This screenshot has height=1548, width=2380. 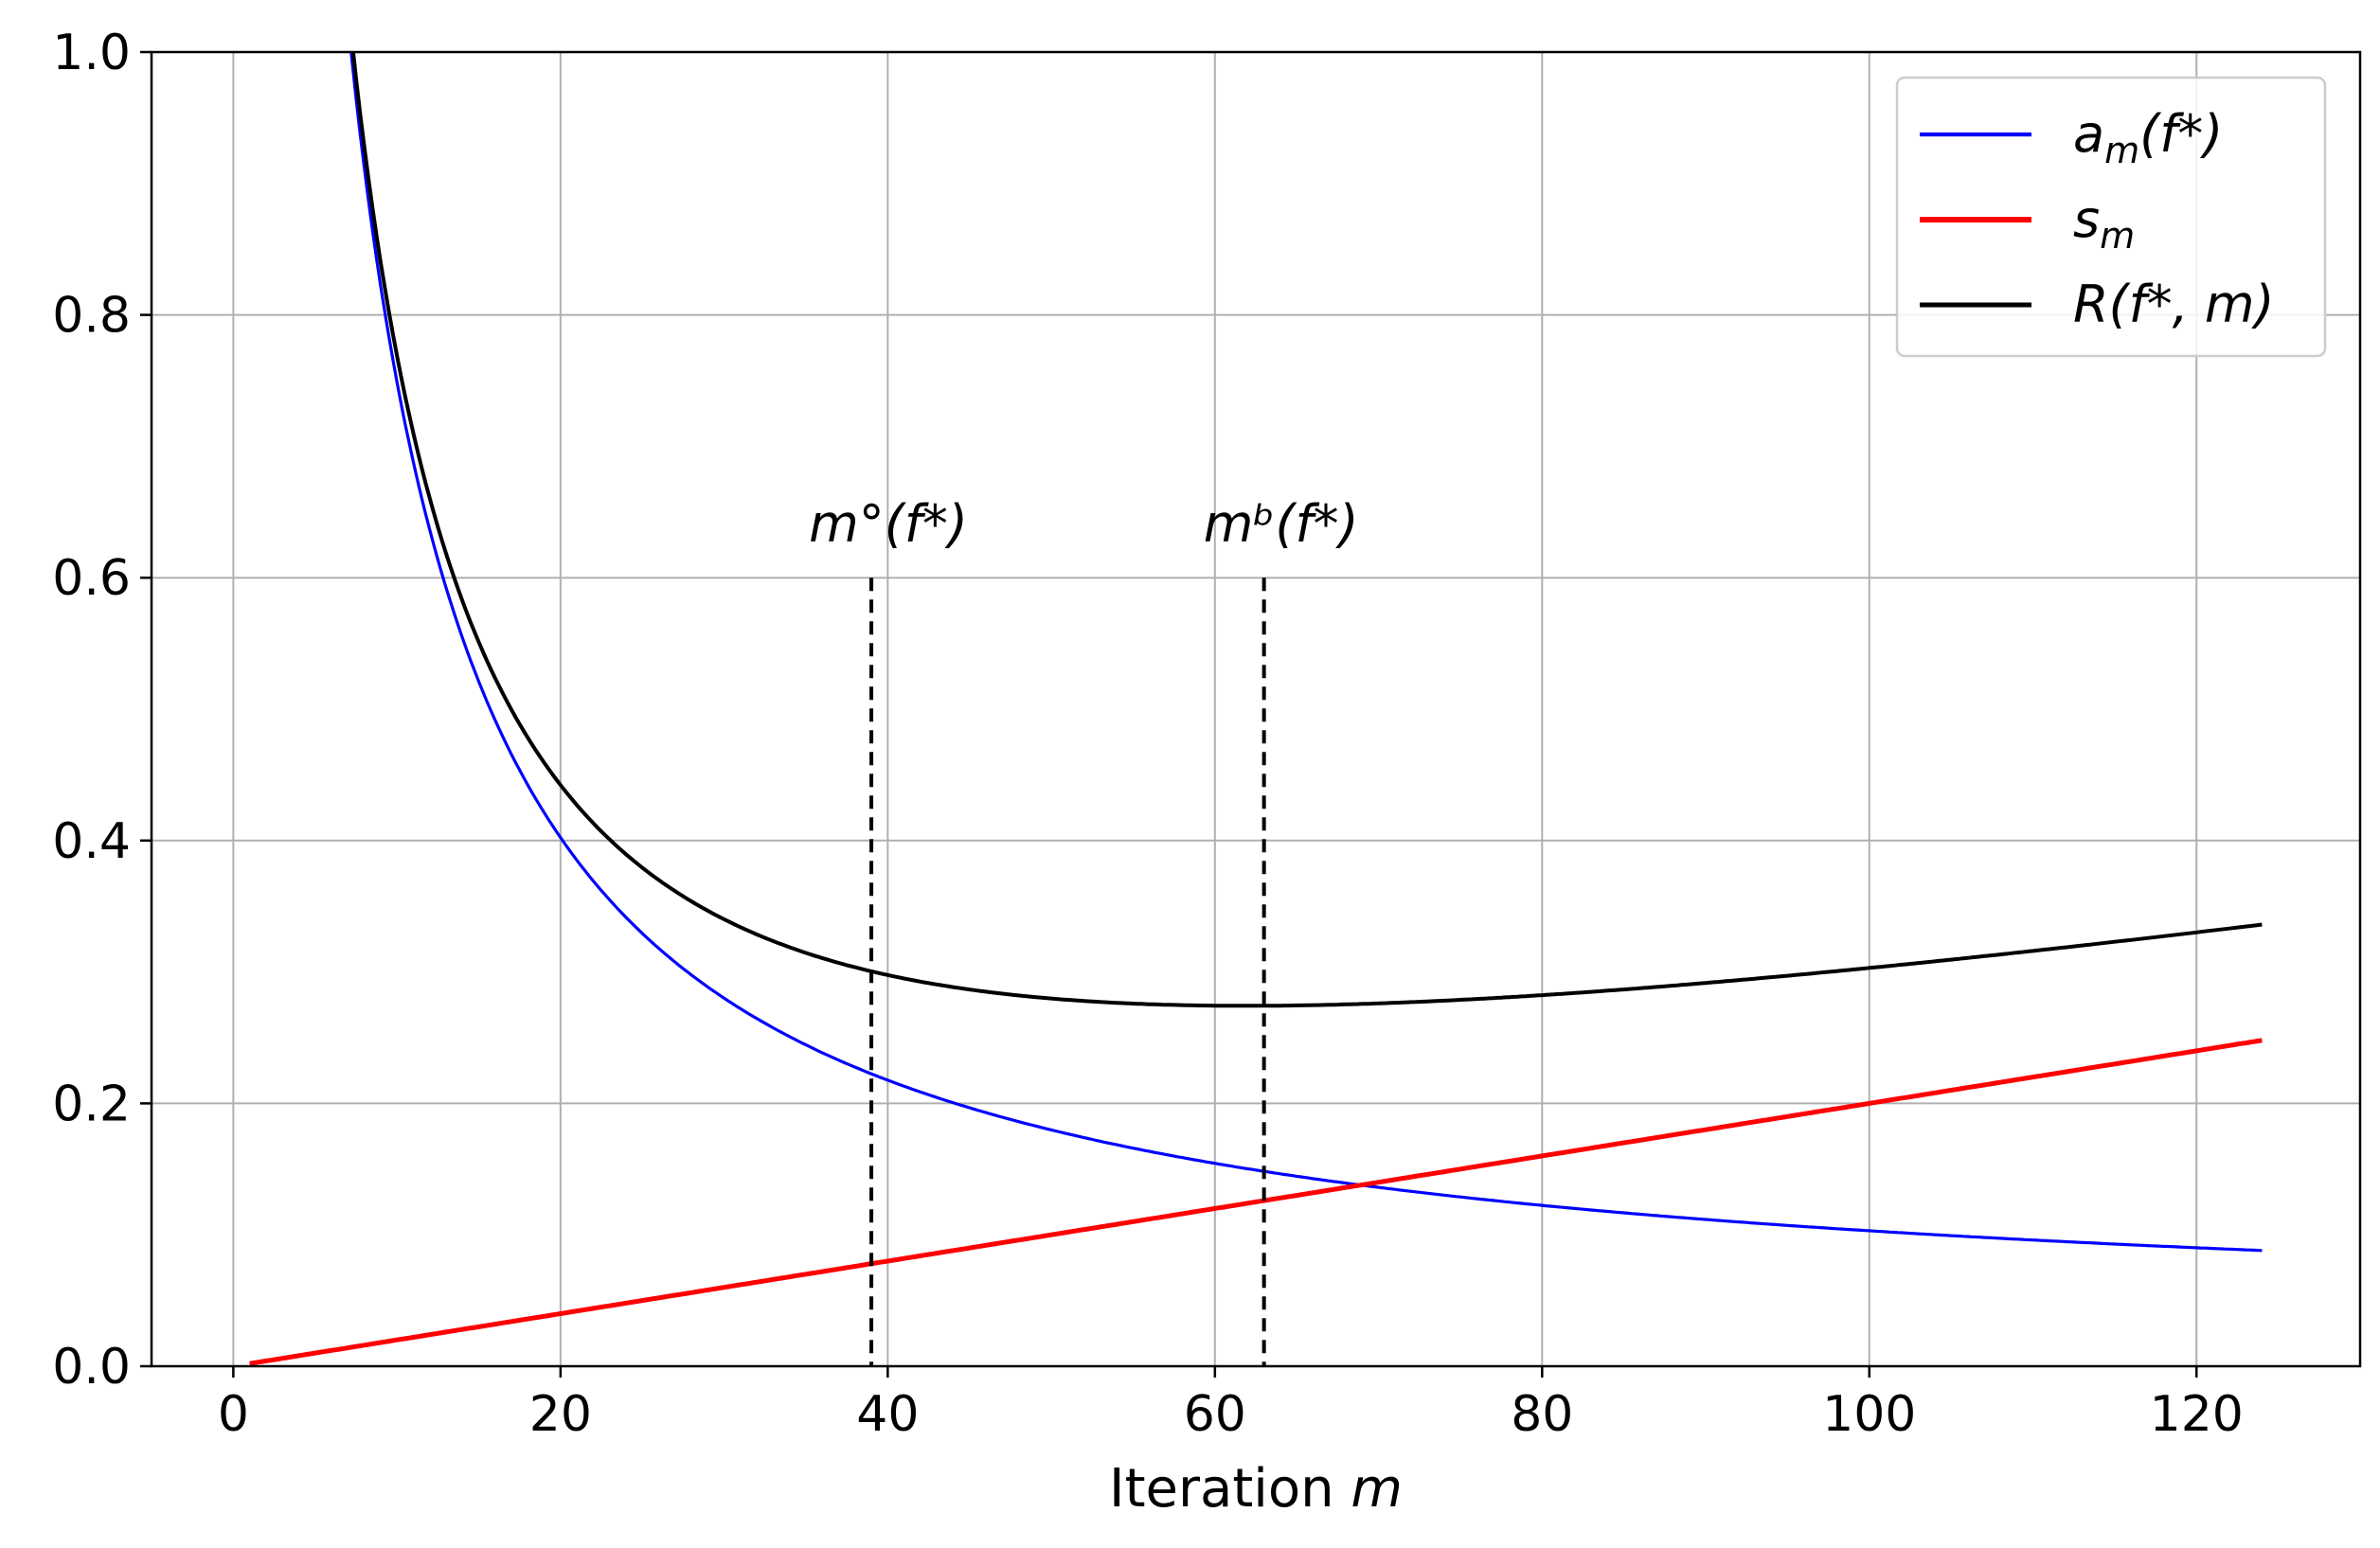 I want to click on x-tick-label: 0, so click(x=234, y=1415).